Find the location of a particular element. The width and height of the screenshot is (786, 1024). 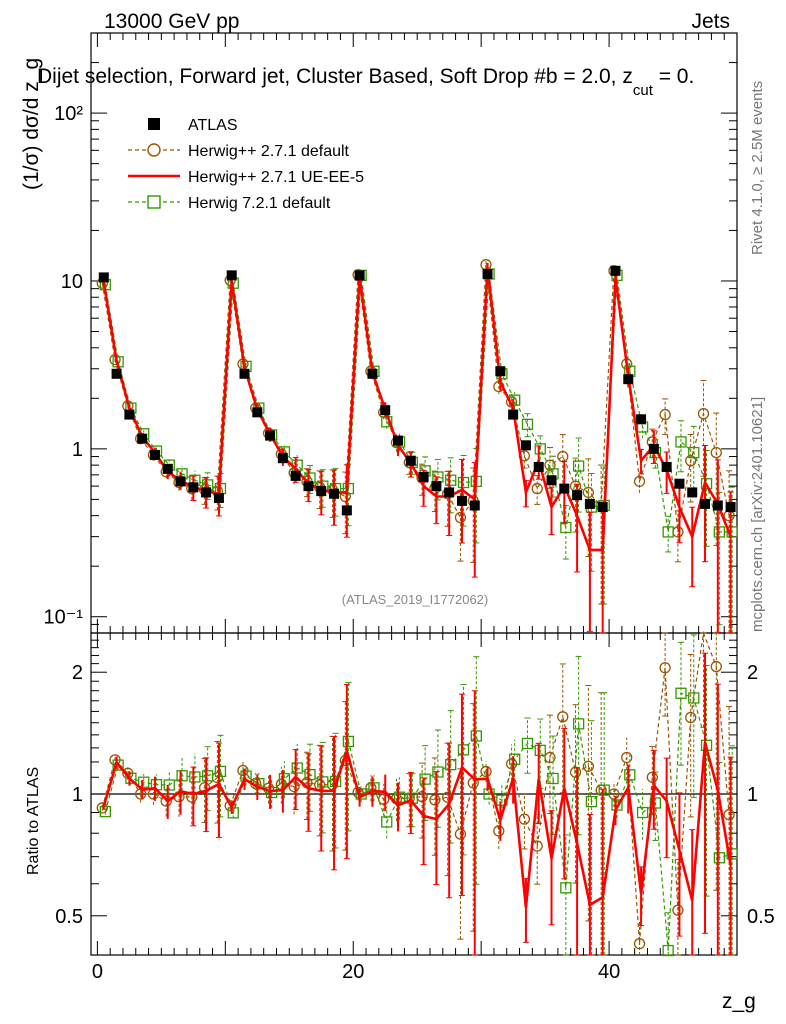

ratio-tick-label-right: 1 is located at coordinates (752, 795).